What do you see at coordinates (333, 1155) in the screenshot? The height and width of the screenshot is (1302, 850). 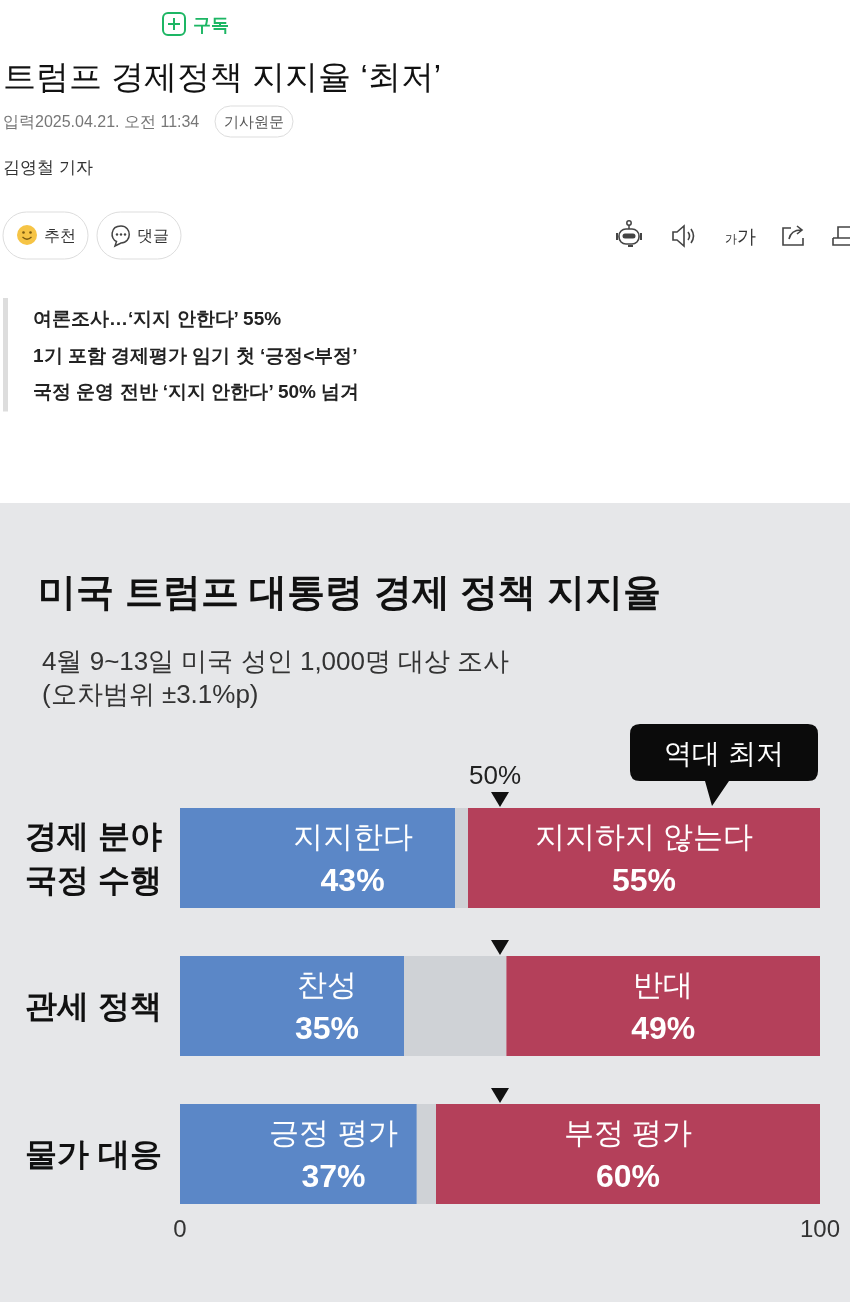 I see `data-label: 긍정 평가 37%` at bounding box center [333, 1155].